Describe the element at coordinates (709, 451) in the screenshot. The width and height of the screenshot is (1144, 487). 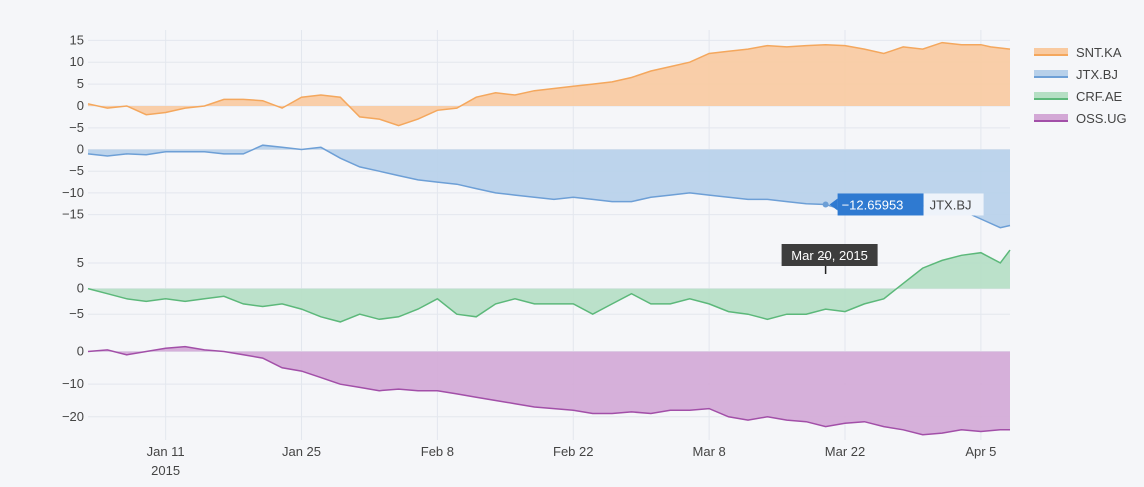
I see `x-tick-label: Mar 8` at that location.